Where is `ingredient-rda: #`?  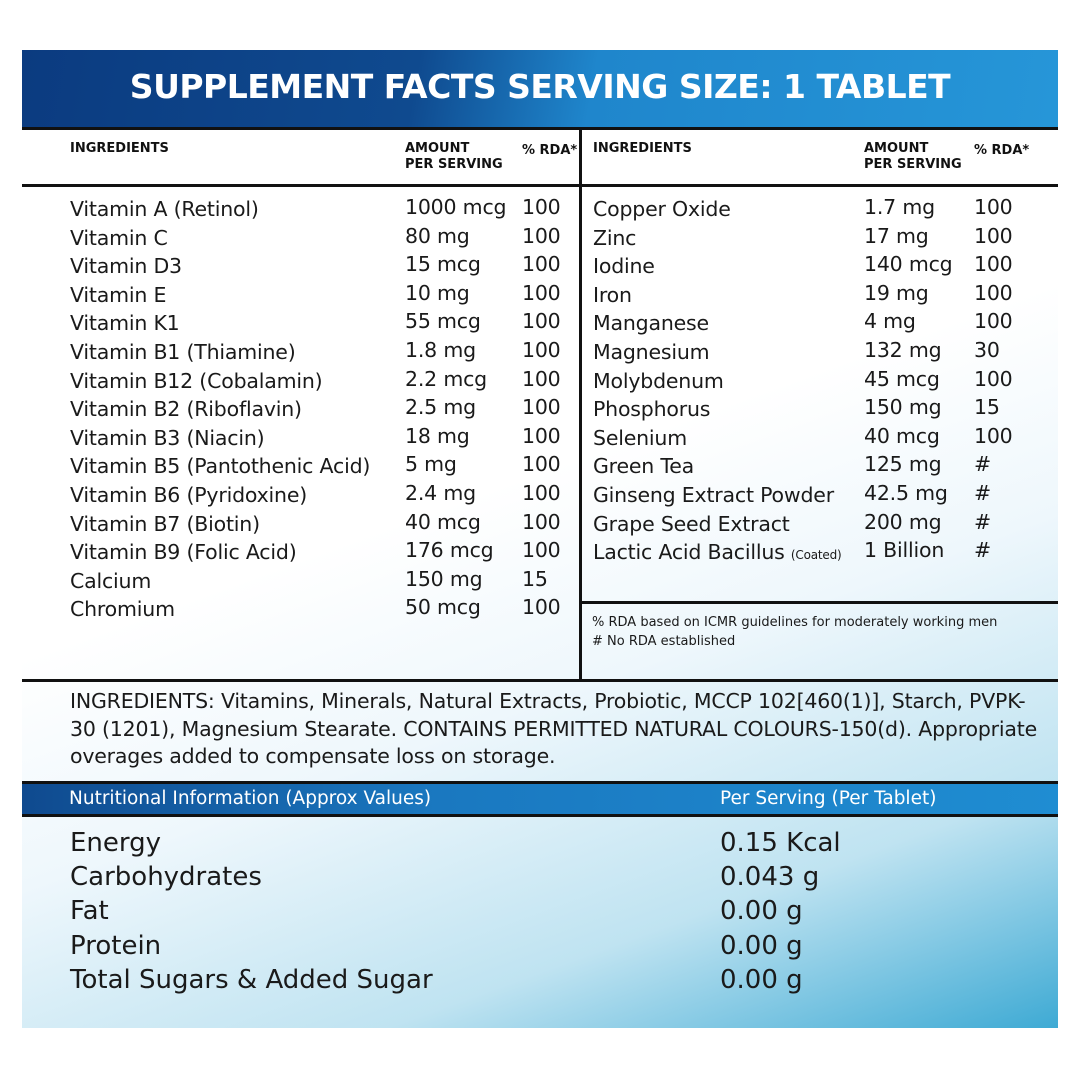
ingredient-rda: # is located at coordinates (982, 464).